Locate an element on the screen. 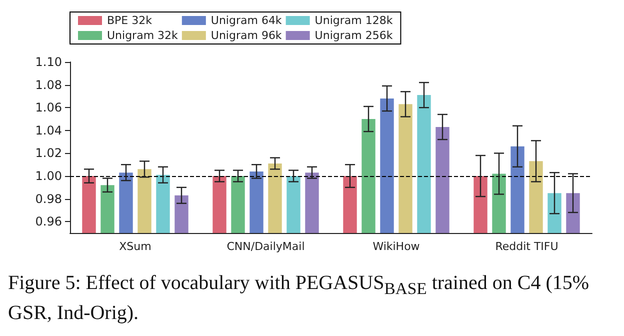 This screenshot has height=336, width=624. legend-label: Unigram 256k is located at coordinates (354, 35).